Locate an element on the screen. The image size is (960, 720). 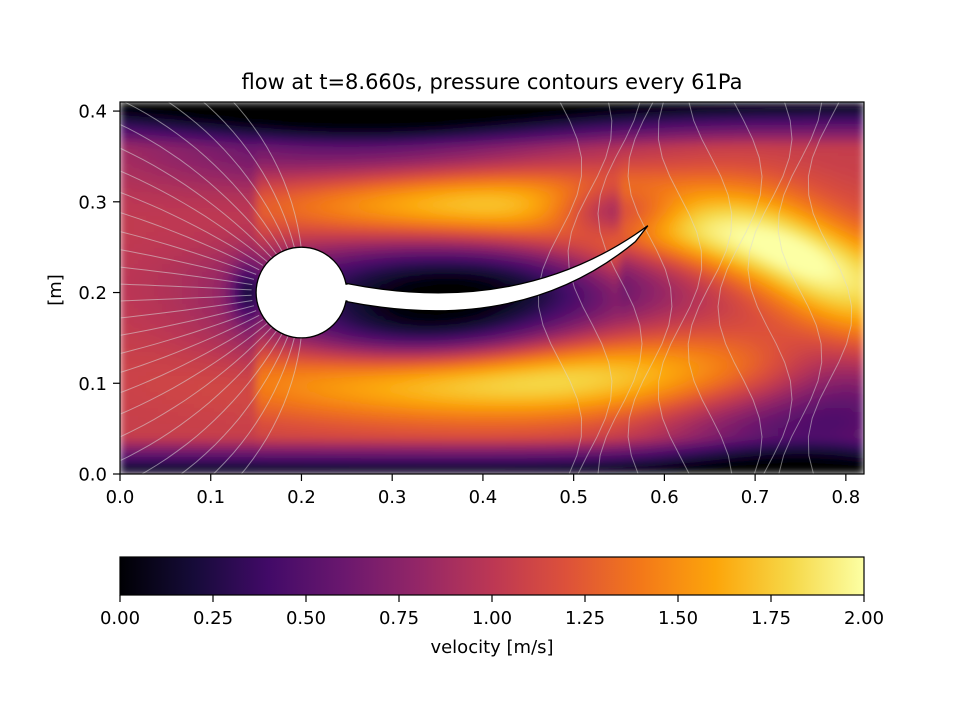
colorbar-ticks: 0.00 0.25 0.50 0.75 1.00 1.25 1.50 1.75 2.00 is located at coordinates (492, 612).